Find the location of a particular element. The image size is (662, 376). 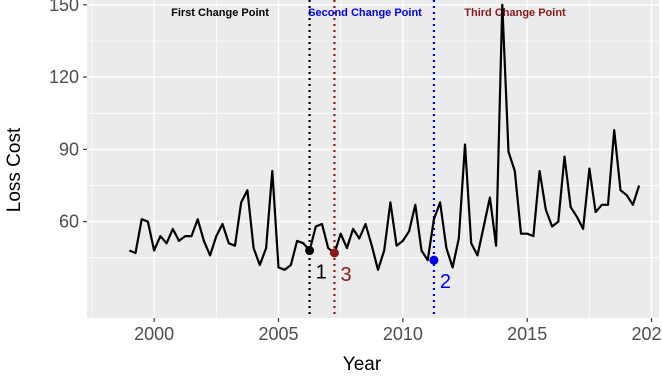

x-tick-label: 2000 is located at coordinates (154, 334).